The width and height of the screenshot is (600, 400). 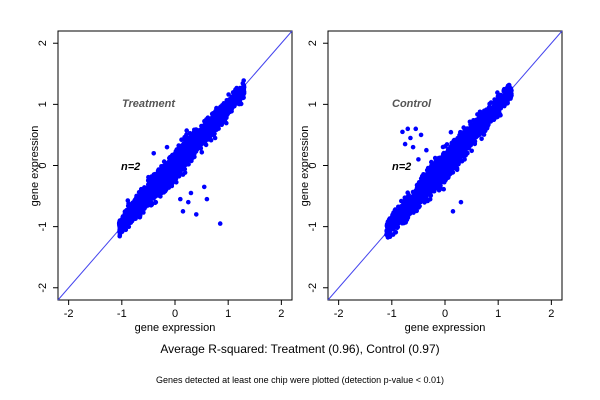 What do you see at coordinates (449, 161) in the screenshot?
I see `control-points-layer` at bounding box center [449, 161].